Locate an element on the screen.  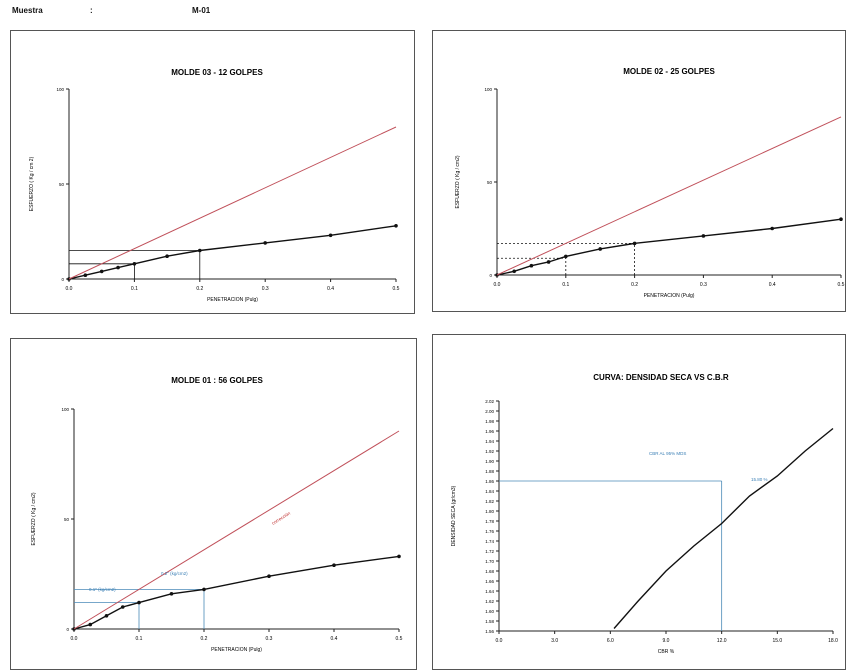
y-tick-label: 1.62 is located at coordinates (489, 601).